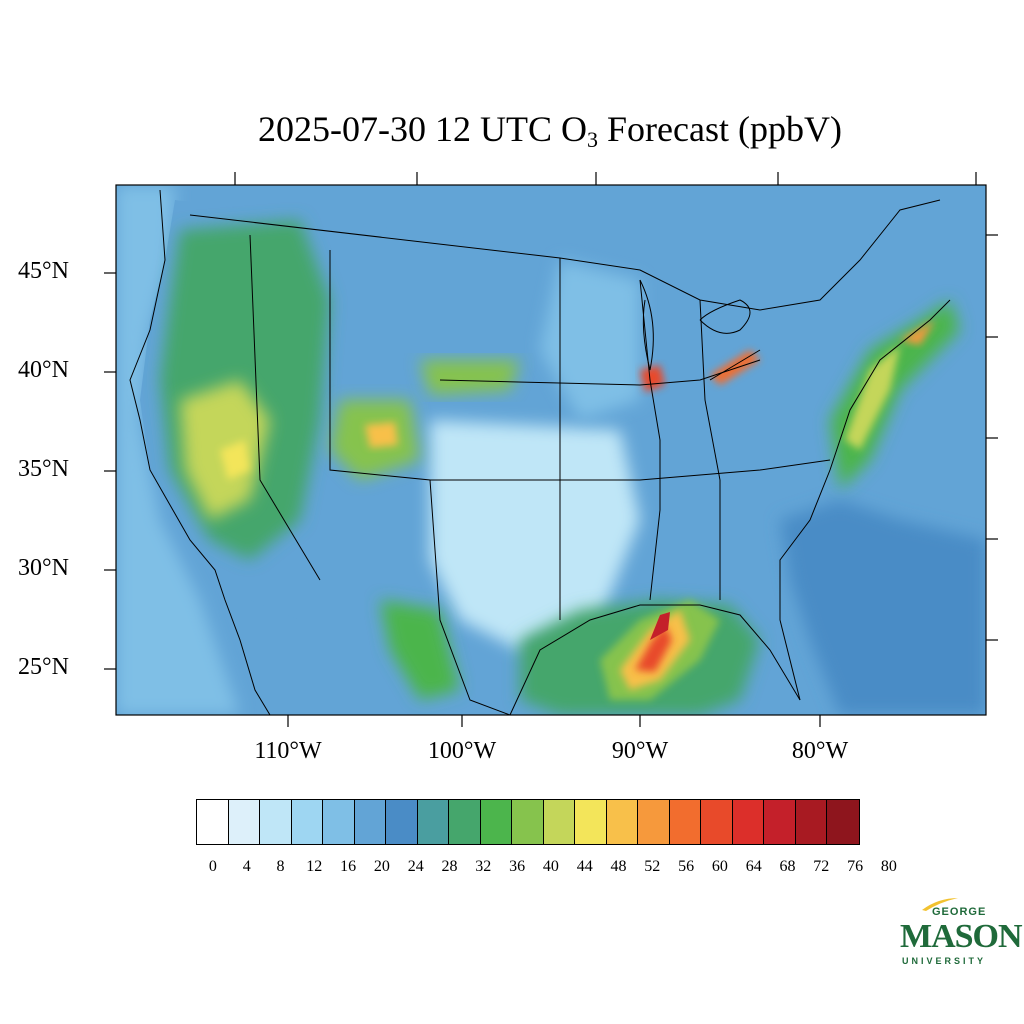 The height and width of the screenshot is (1024, 1024). What do you see at coordinates (483, 866) in the screenshot?
I see `colorbar-label-32: 32` at bounding box center [483, 866].